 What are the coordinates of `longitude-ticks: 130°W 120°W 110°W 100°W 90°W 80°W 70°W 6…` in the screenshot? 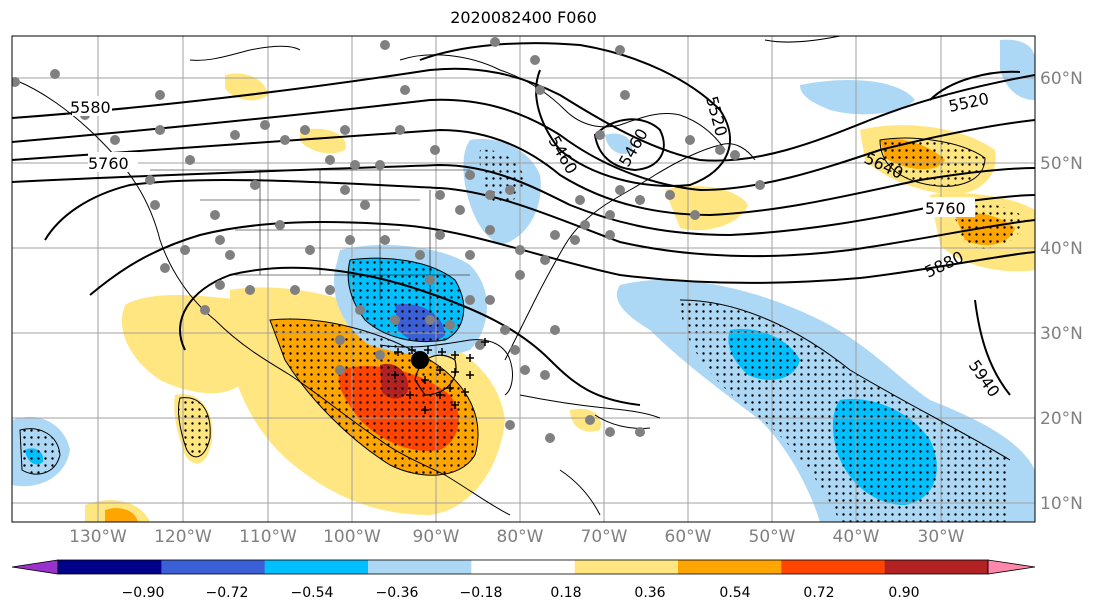 It's located at (517, 537).